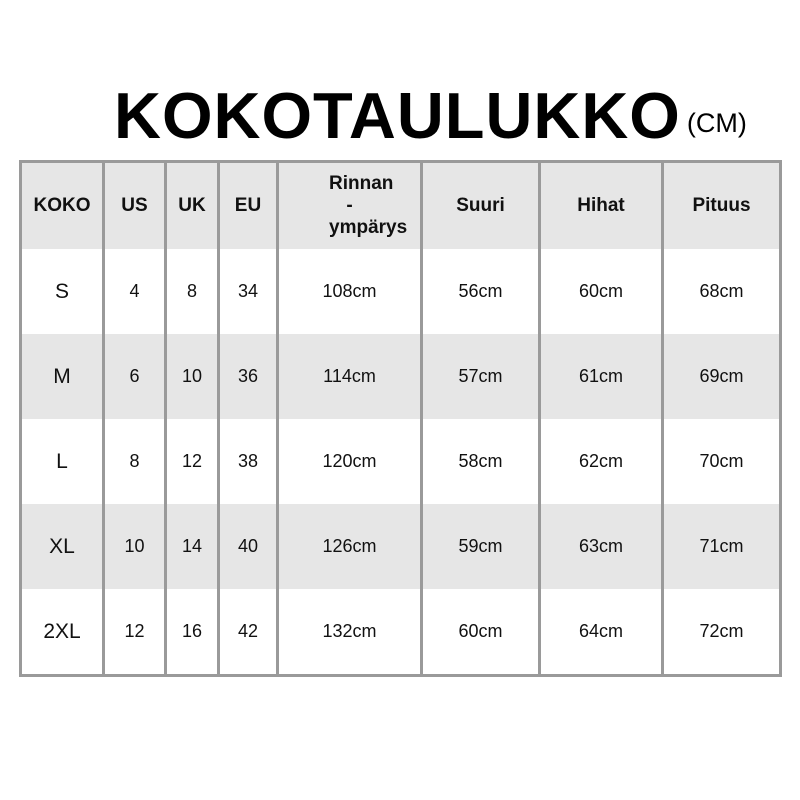  Describe the element at coordinates (248, 461) in the screenshot. I see `table-cell: 38` at that location.